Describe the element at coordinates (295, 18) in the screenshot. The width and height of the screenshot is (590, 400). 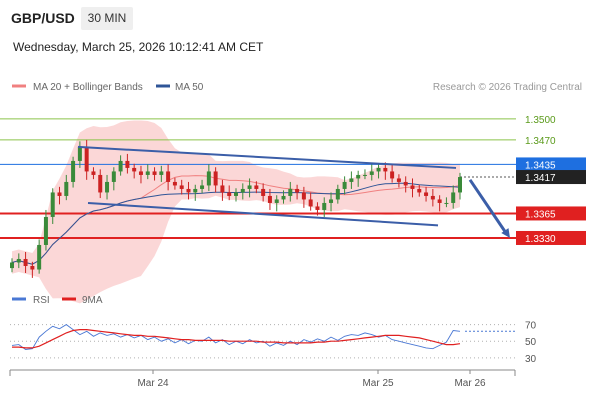
I see `header: GBP/USD 30 MIN` at that location.